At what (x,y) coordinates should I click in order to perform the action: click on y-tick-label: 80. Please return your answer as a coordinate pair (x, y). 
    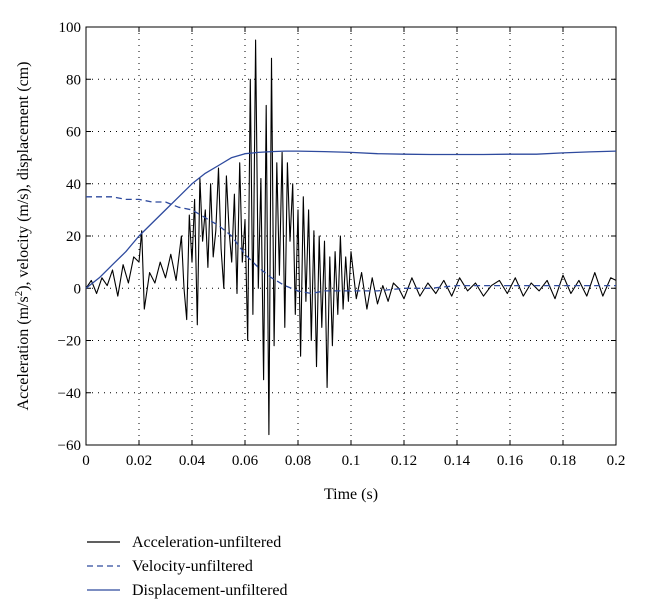
    Looking at the image, I should click on (73, 80).